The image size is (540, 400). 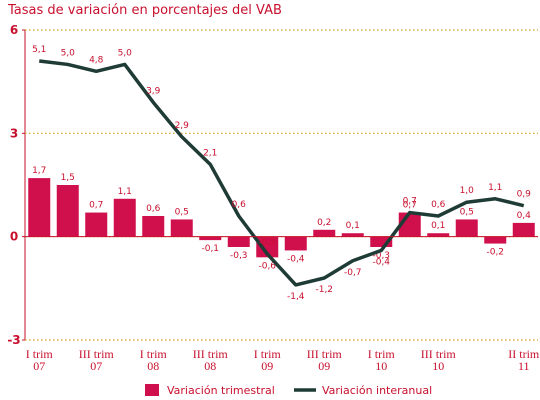 What do you see at coordinates (182, 126) in the screenshot?
I see `line-value-label: 2,9` at bounding box center [182, 126].